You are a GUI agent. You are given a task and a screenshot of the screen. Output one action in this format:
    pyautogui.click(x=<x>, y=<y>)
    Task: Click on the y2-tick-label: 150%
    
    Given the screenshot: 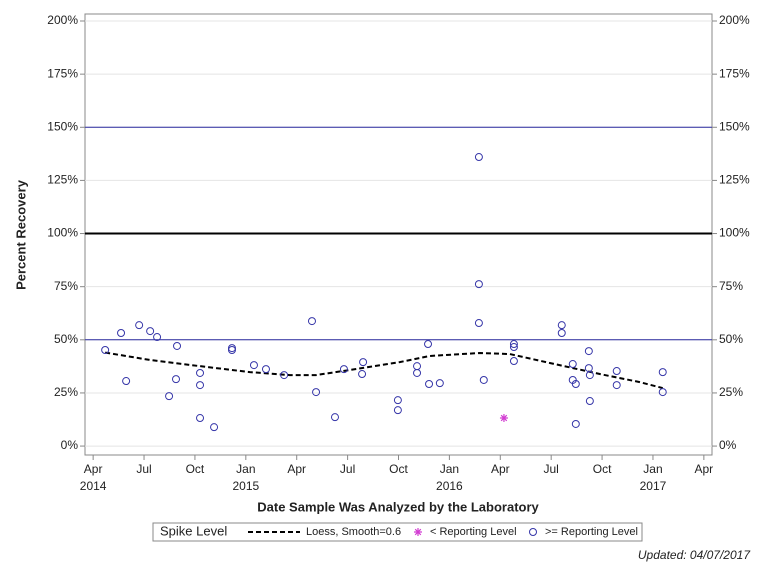 What is the action you would take?
    pyautogui.click(x=734, y=126)
    